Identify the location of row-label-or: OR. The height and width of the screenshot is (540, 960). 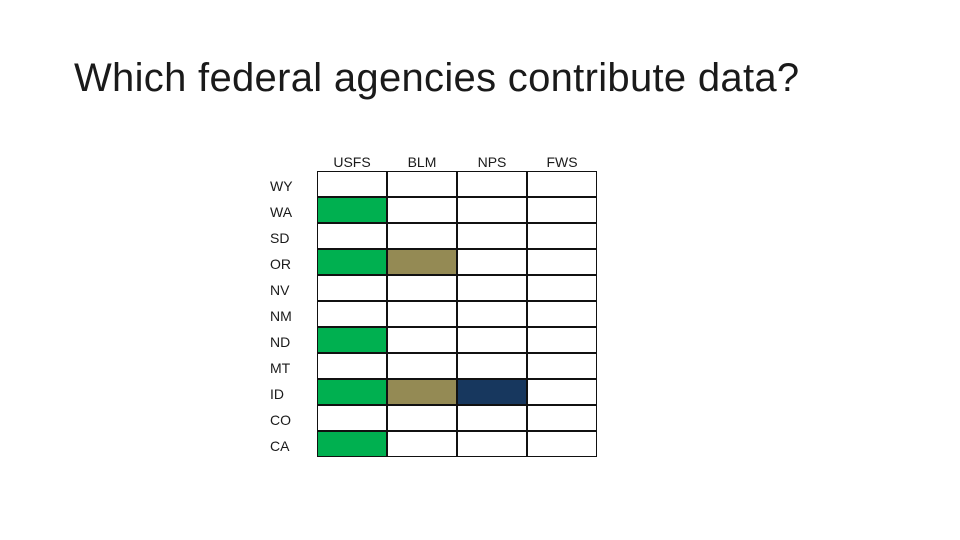
(280, 264).